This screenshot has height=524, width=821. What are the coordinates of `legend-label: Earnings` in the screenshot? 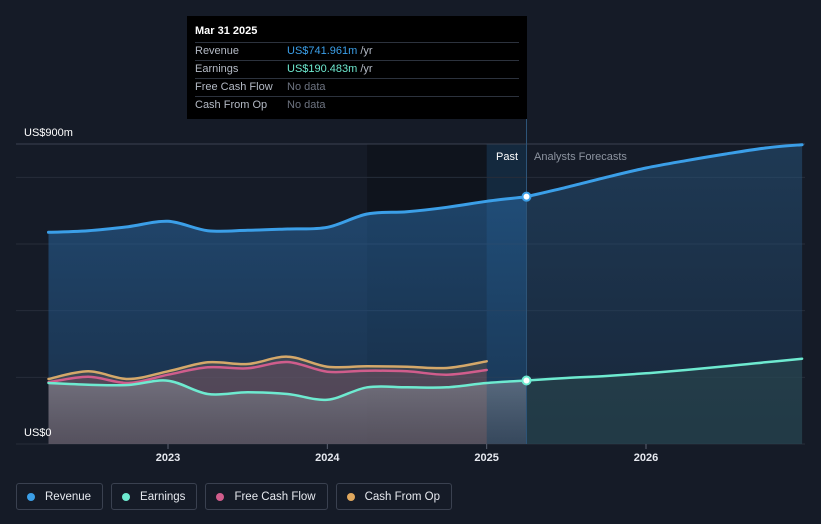 It's located at (163, 496).